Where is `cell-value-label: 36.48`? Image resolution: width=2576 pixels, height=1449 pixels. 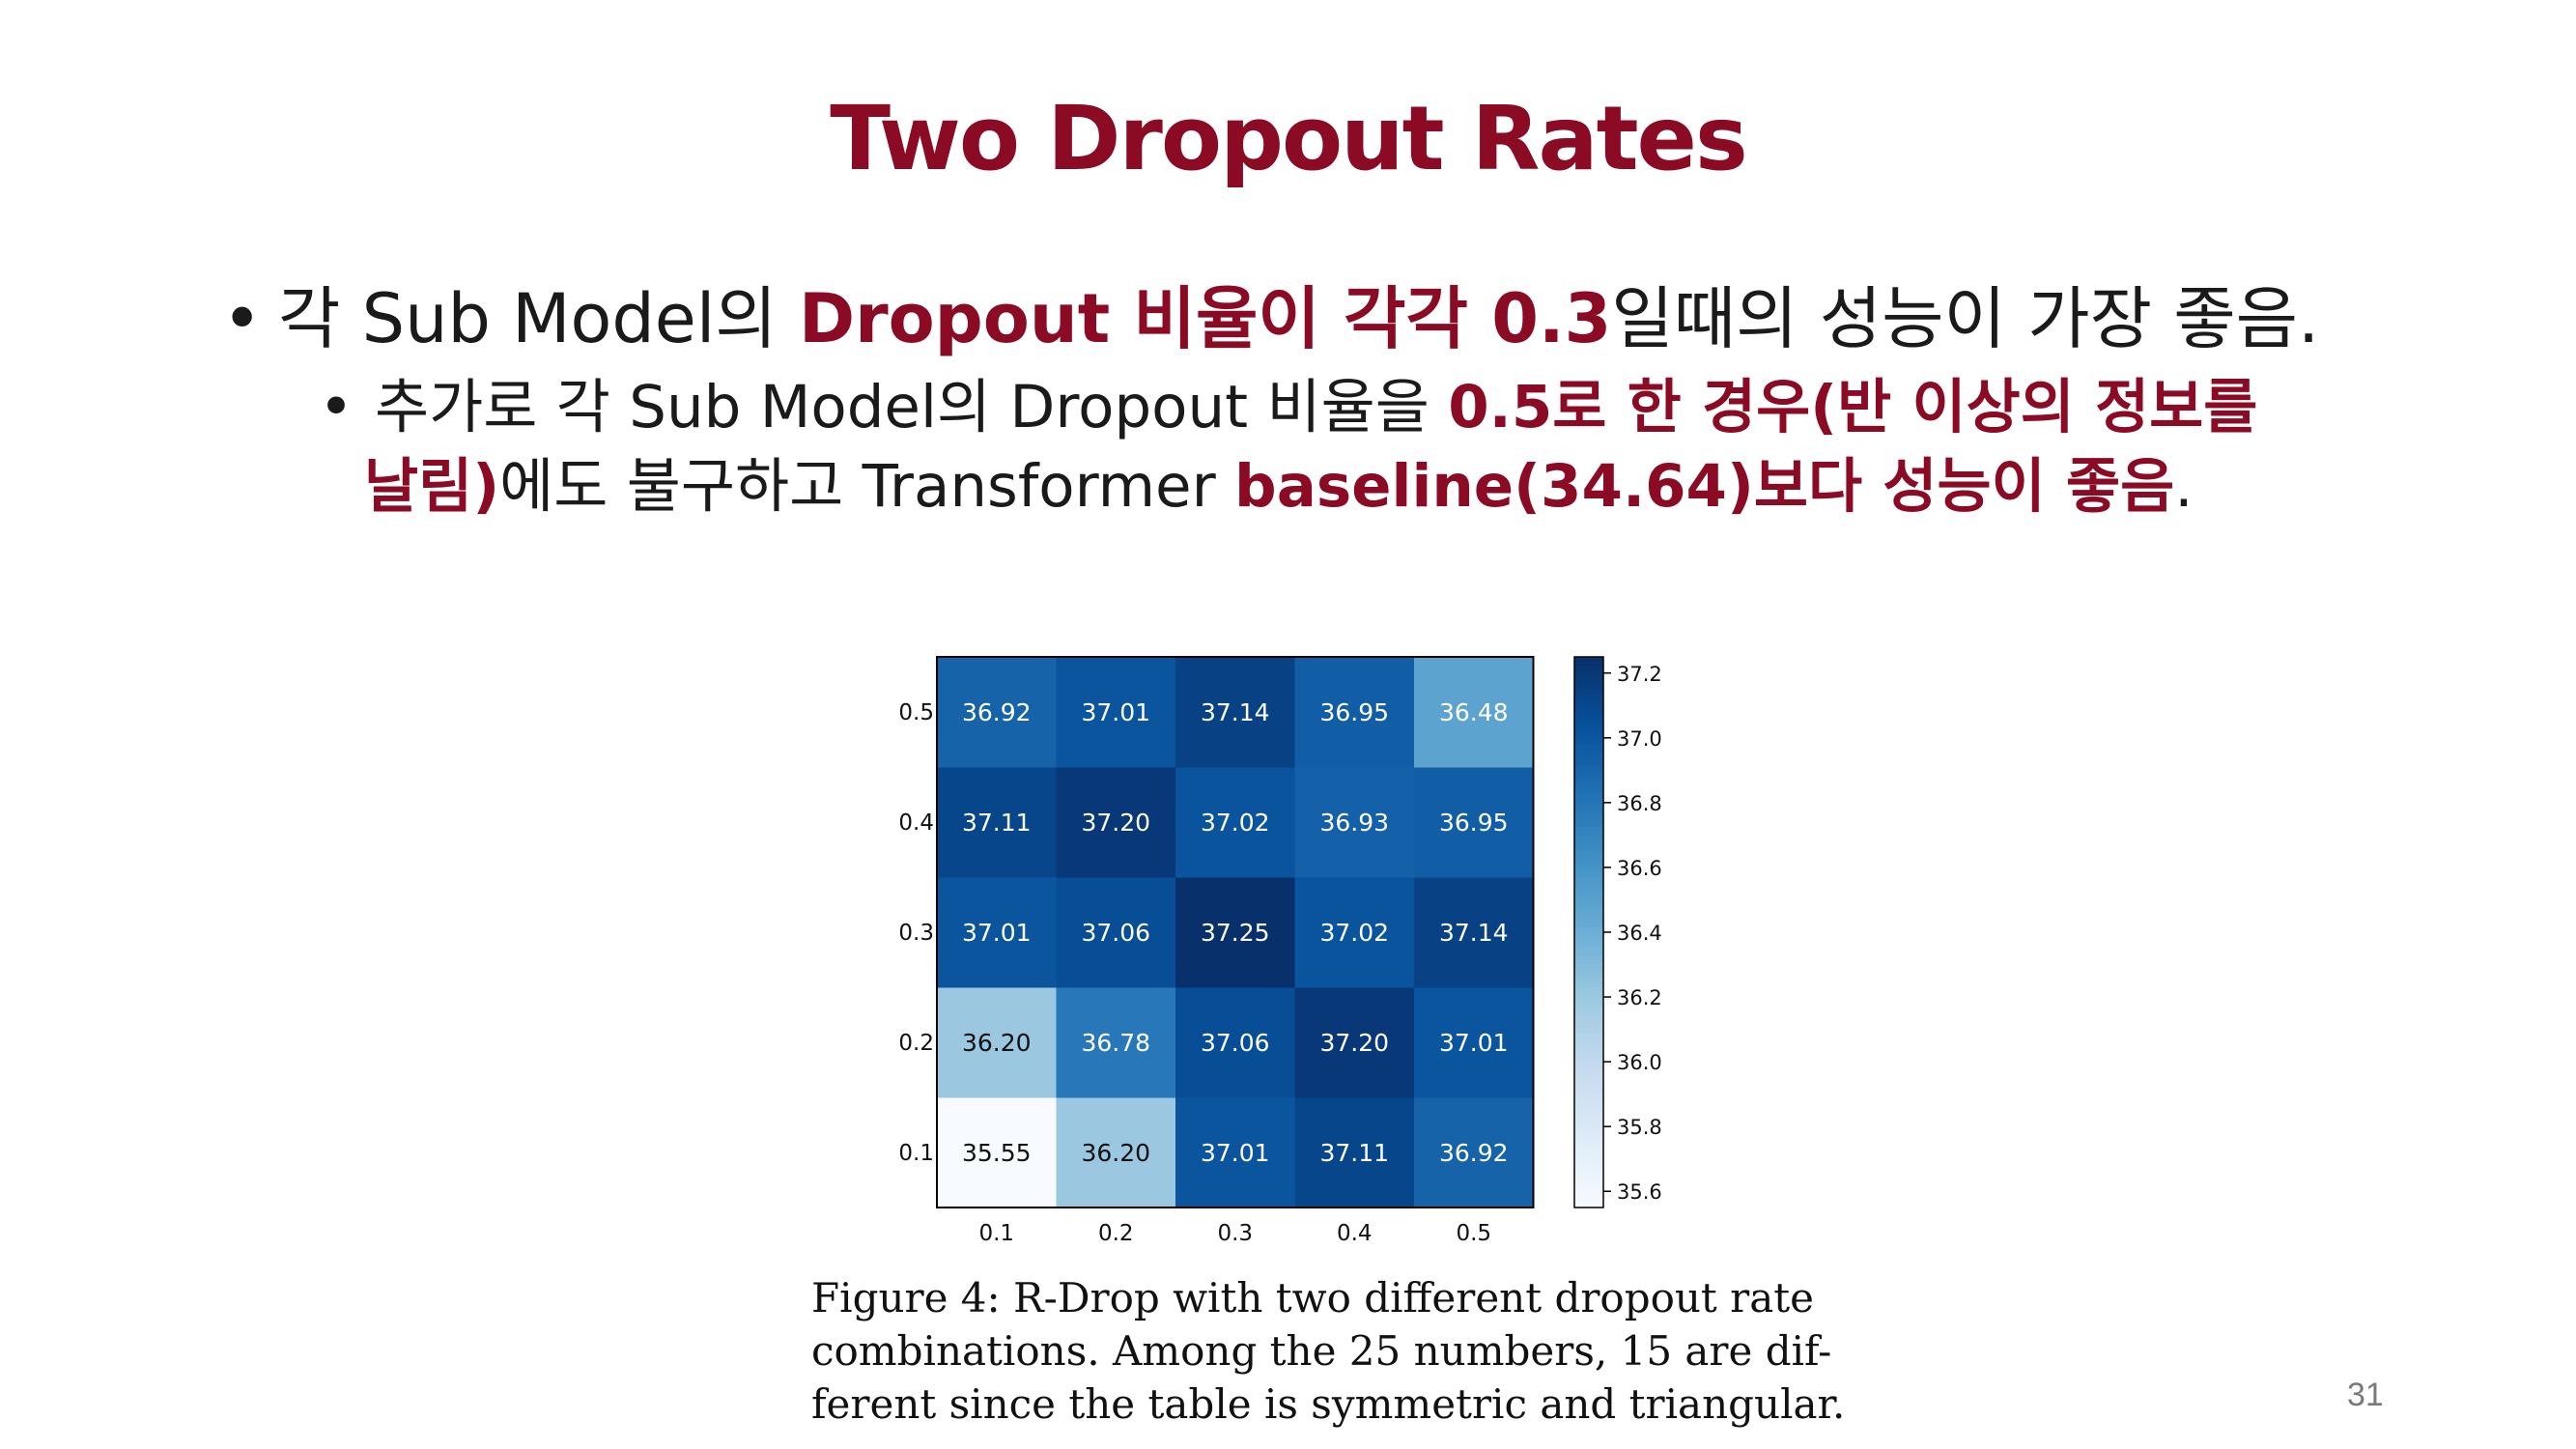 cell-value-label: 36.48 is located at coordinates (1474, 712).